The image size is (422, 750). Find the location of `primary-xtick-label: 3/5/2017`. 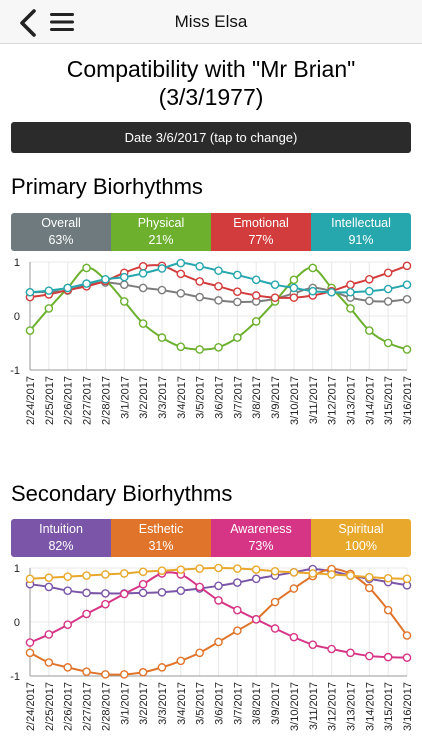

primary-xtick-label: 3/5/2017 is located at coordinates (201, 397).